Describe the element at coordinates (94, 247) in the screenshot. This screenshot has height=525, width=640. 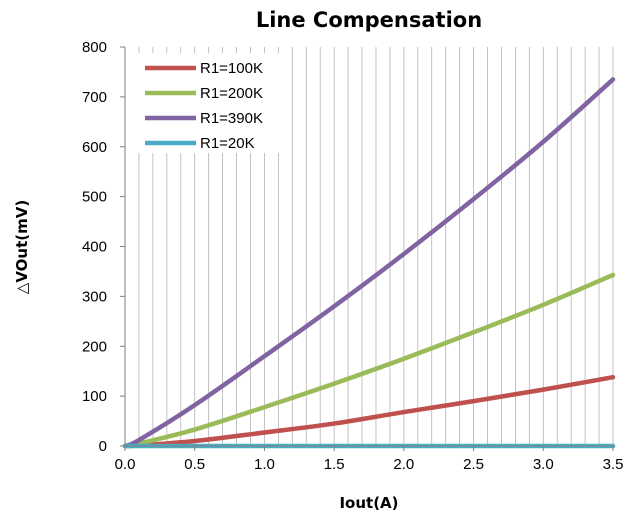
I see `y-tick-label: 400` at that location.